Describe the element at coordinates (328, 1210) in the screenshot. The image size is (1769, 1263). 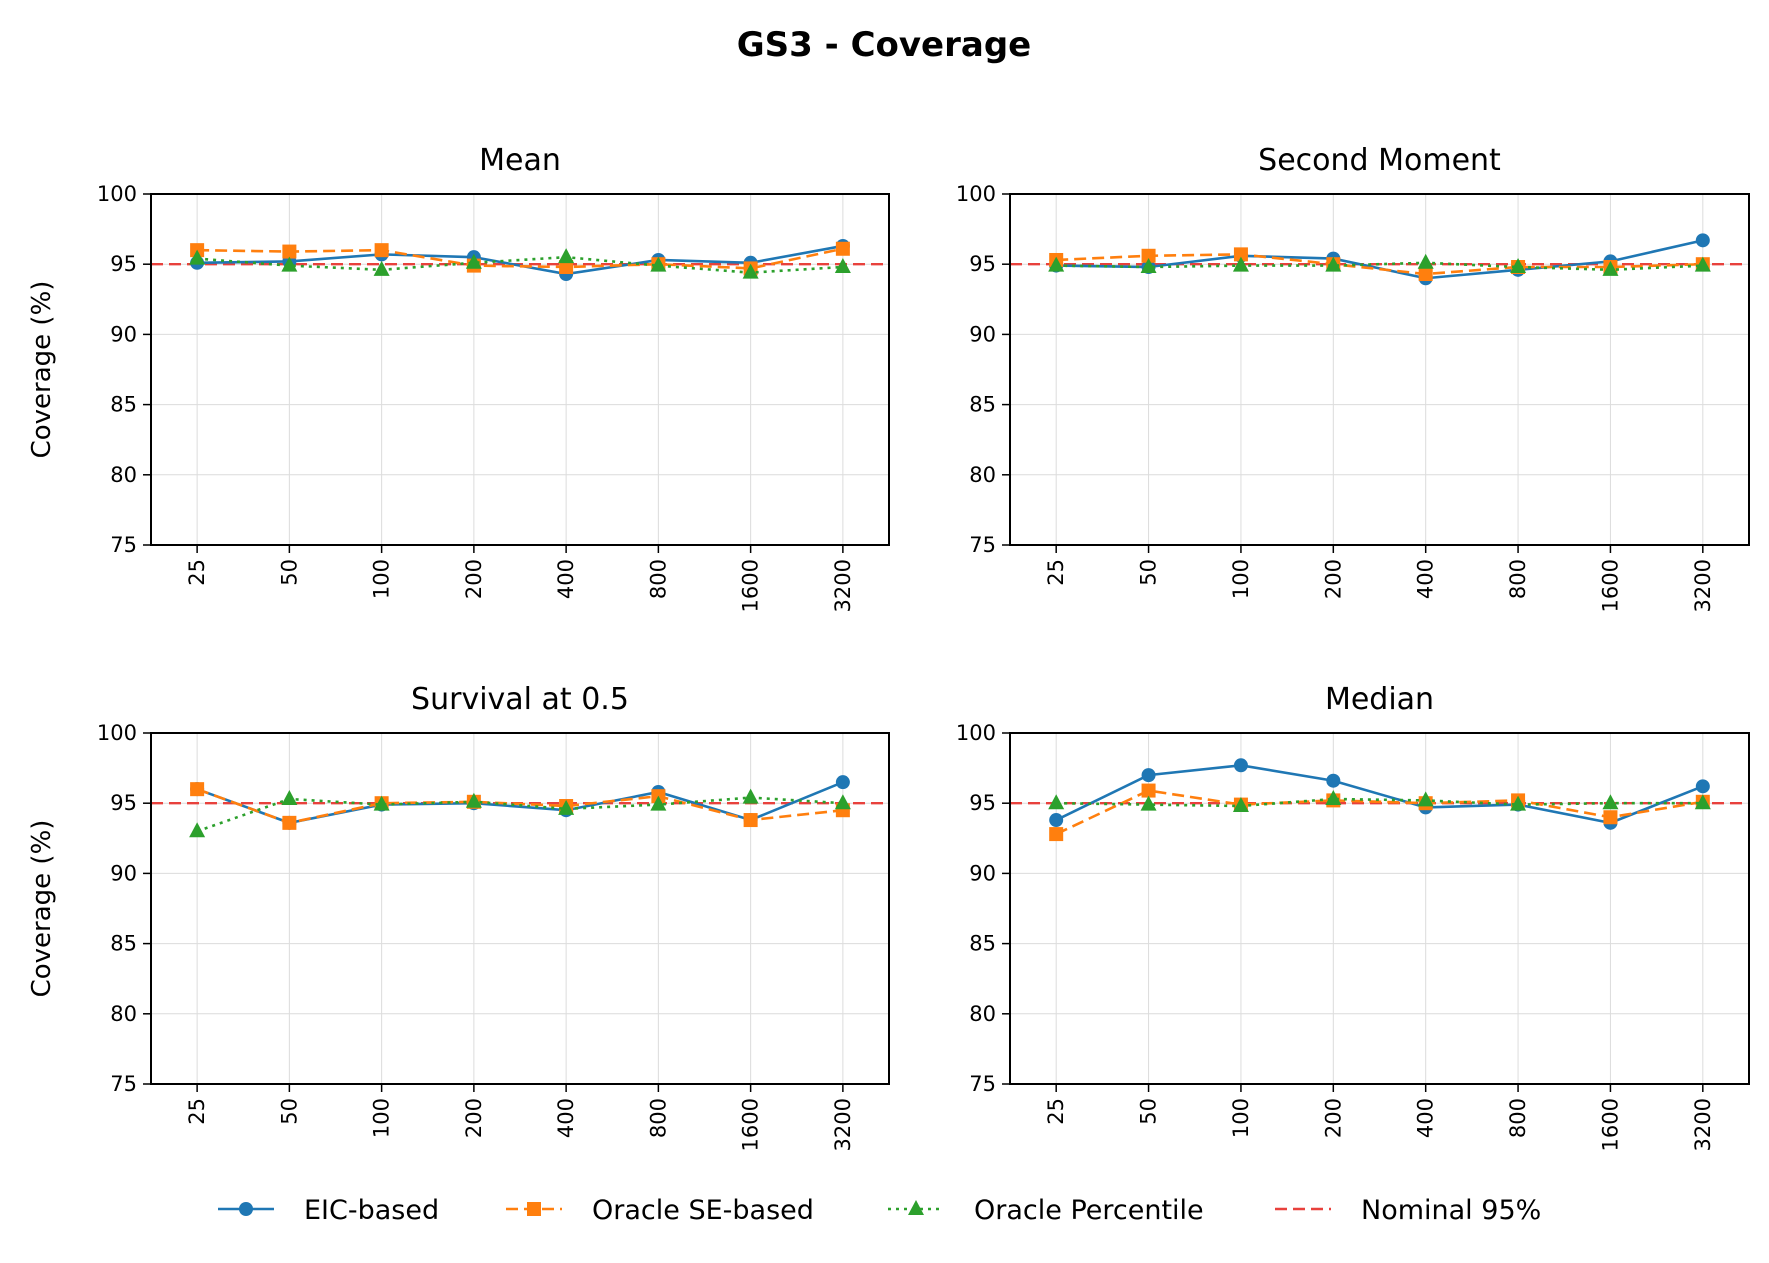
I see `legend-item-eic-based: EIC-based` at that location.